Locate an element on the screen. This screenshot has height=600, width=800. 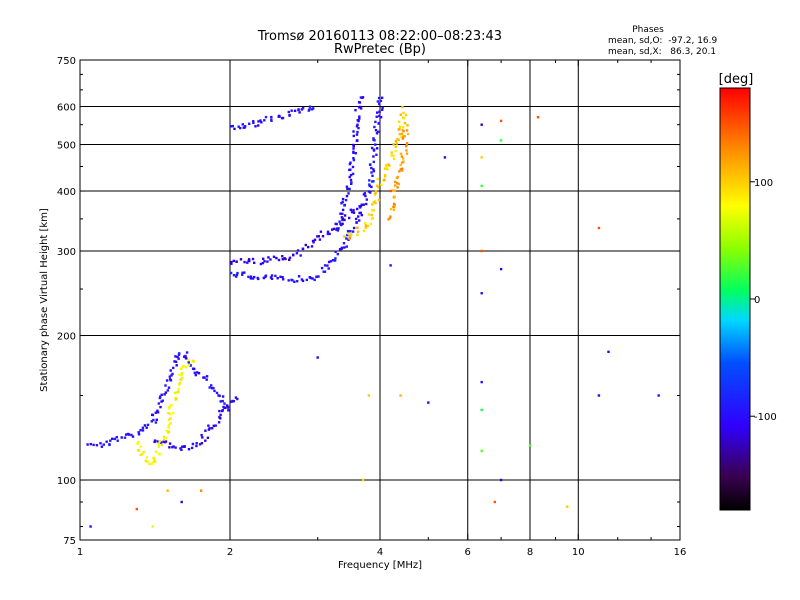
phase-info-x: mean, sd,X: 86.3, 20.1 is located at coordinates (662, 52).